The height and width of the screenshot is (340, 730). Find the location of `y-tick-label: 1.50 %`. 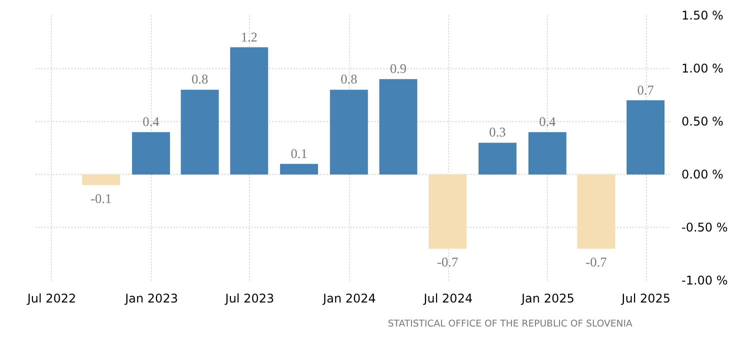

y-tick-label: 1.50 % is located at coordinates (703, 15).